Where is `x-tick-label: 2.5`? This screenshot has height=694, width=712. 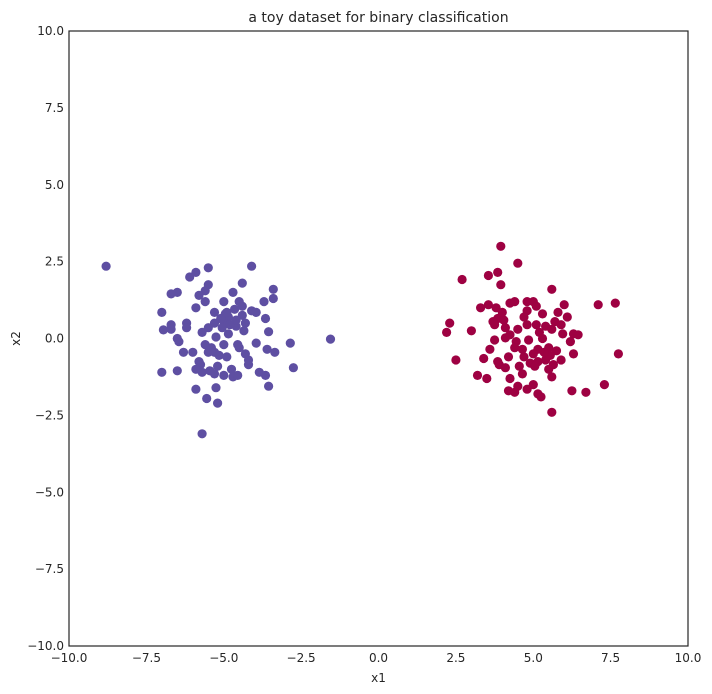 x-tick-label: 2.5 is located at coordinates (455, 658).